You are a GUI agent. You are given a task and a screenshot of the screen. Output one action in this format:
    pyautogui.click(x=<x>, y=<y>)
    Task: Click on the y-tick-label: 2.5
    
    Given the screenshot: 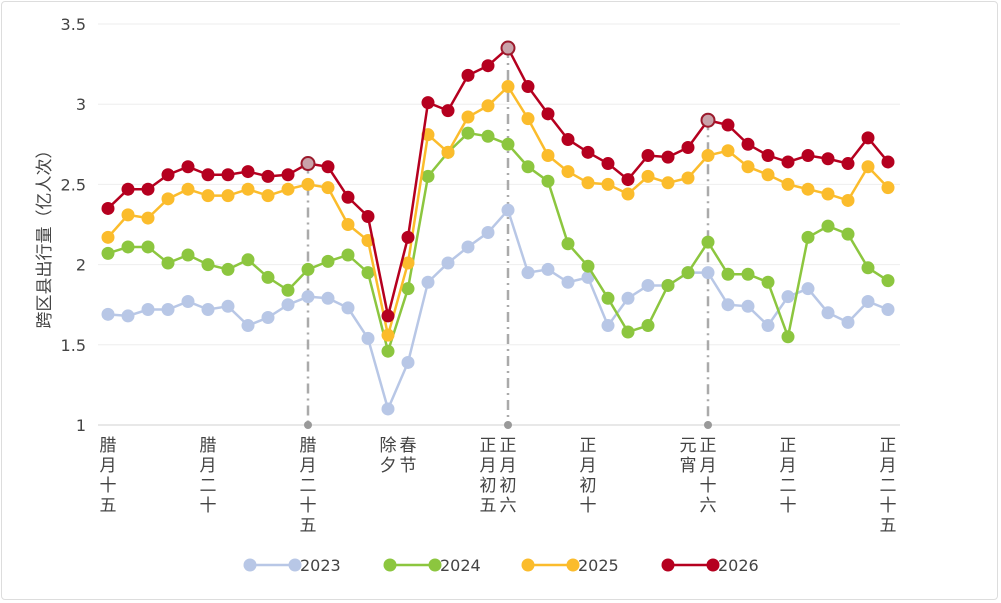 What is the action you would take?
    pyautogui.click(x=73, y=184)
    